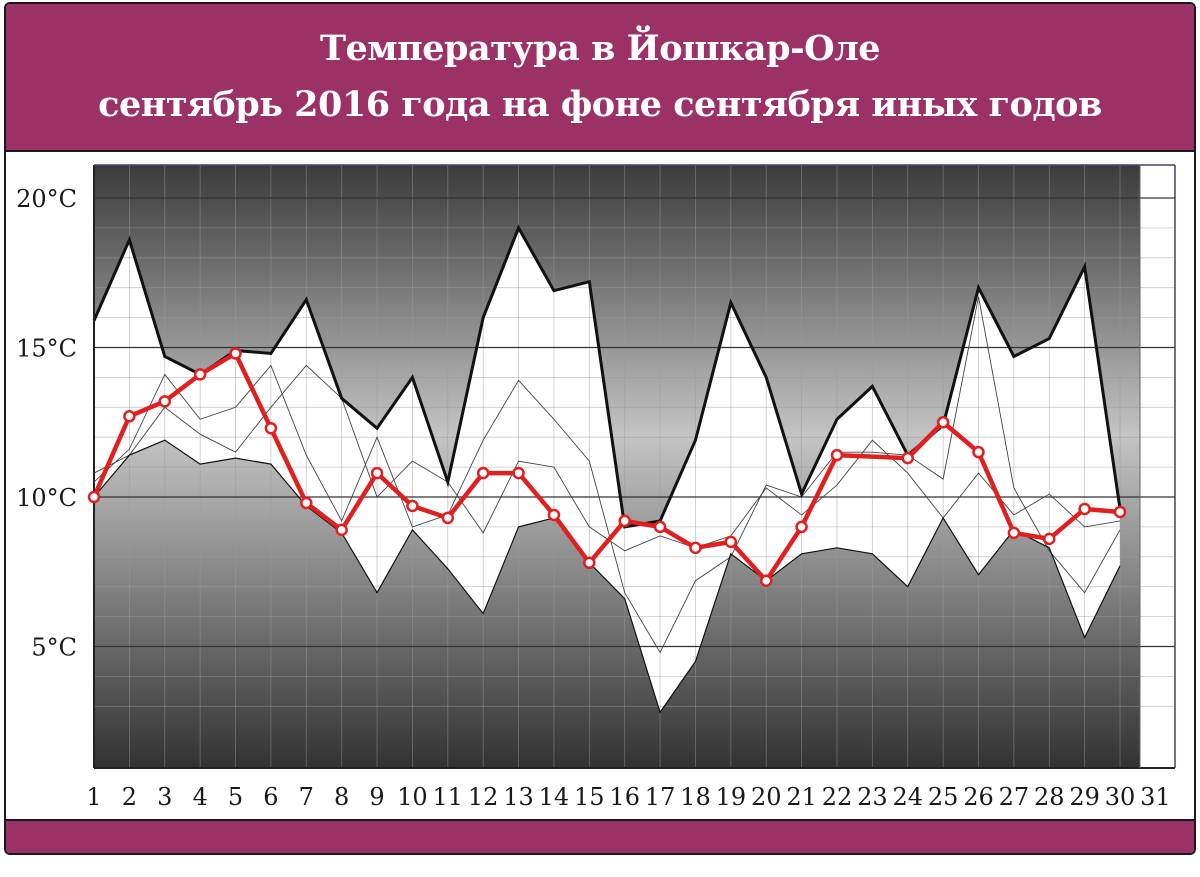  I want to click on x-tick-label: 20, so click(766, 797).